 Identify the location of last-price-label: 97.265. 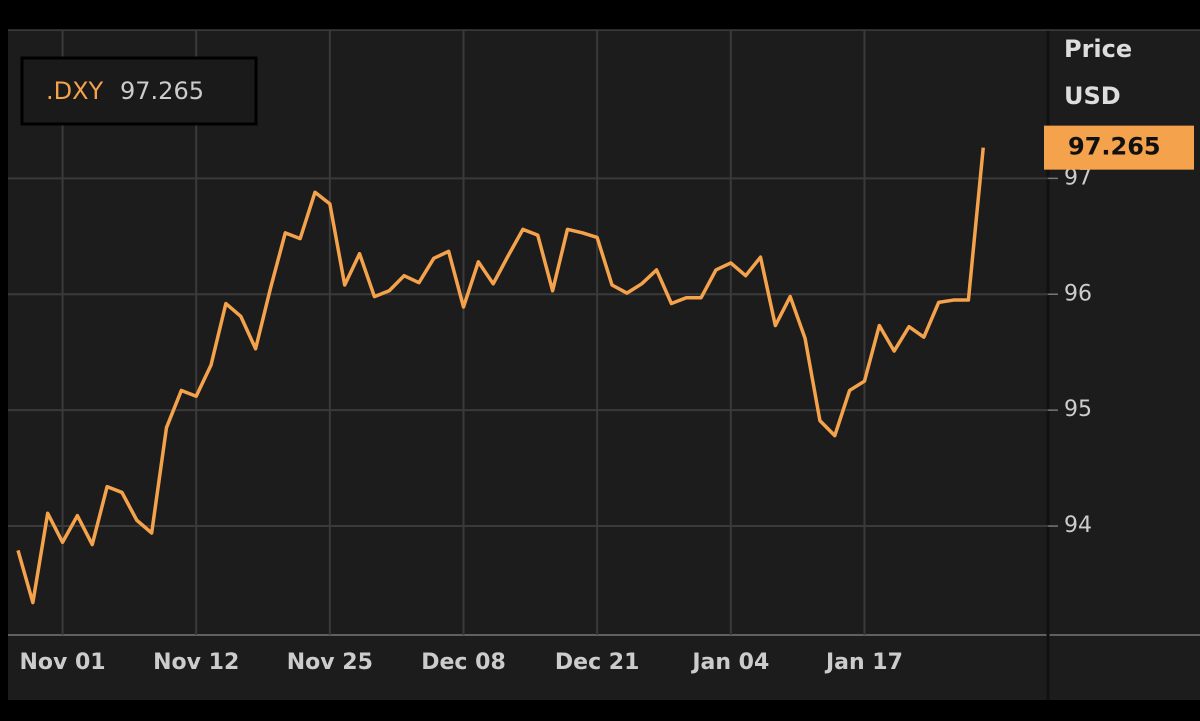
(1114, 147).